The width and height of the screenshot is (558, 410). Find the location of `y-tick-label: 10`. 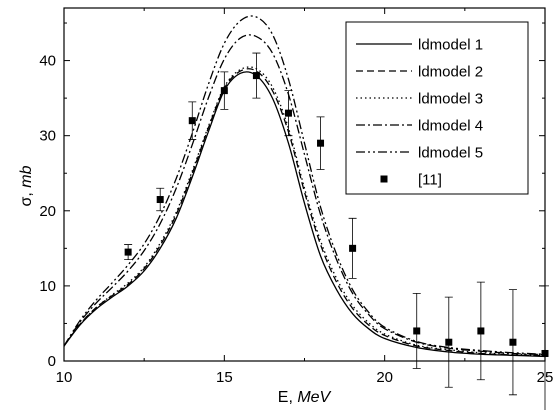

y-tick-label: 10 is located at coordinates (47, 286).